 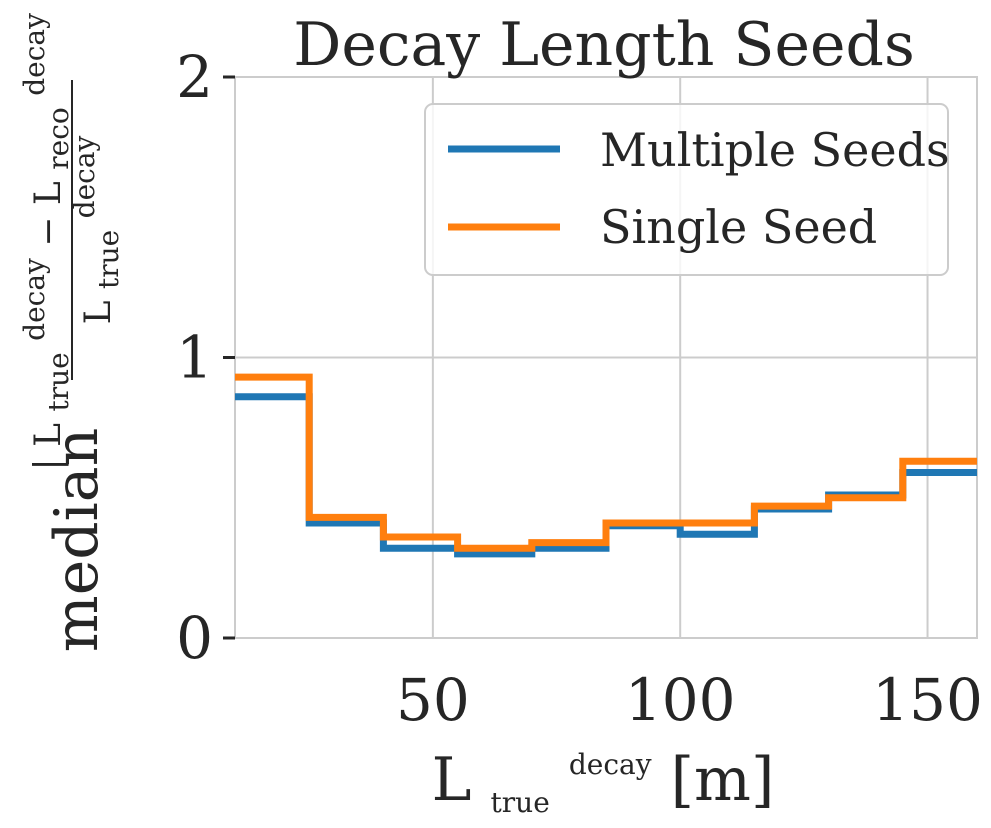 What do you see at coordinates (48, 1) in the screenshot?
I see `y-axis-label-bar-right: |` at bounding box center [48, 1].